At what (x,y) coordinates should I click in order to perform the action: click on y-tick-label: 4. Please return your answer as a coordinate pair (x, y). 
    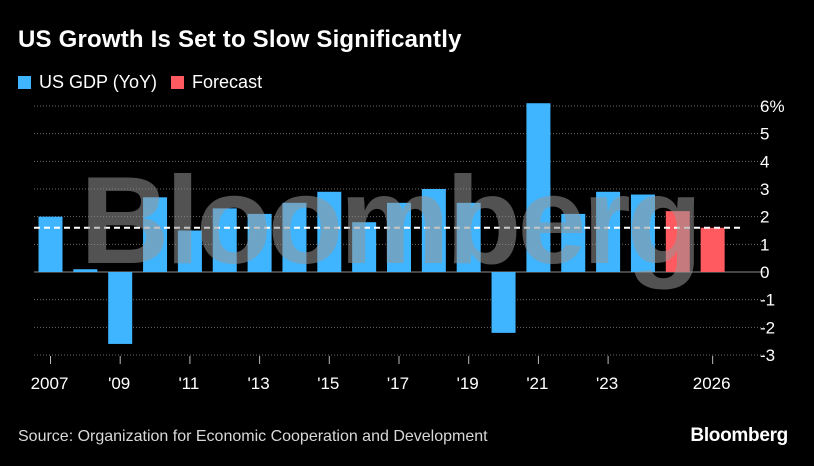
    Looking at the image, I should click on (764, 161).